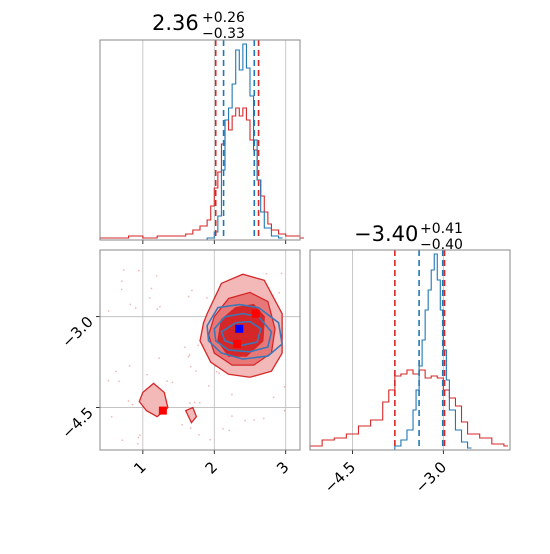 The width and height of the screenshot is (550, 554). Describe the element at coordinates (431, 477) in the screenshot. I see `param-2-x-tick-label: −3.0` at that location.